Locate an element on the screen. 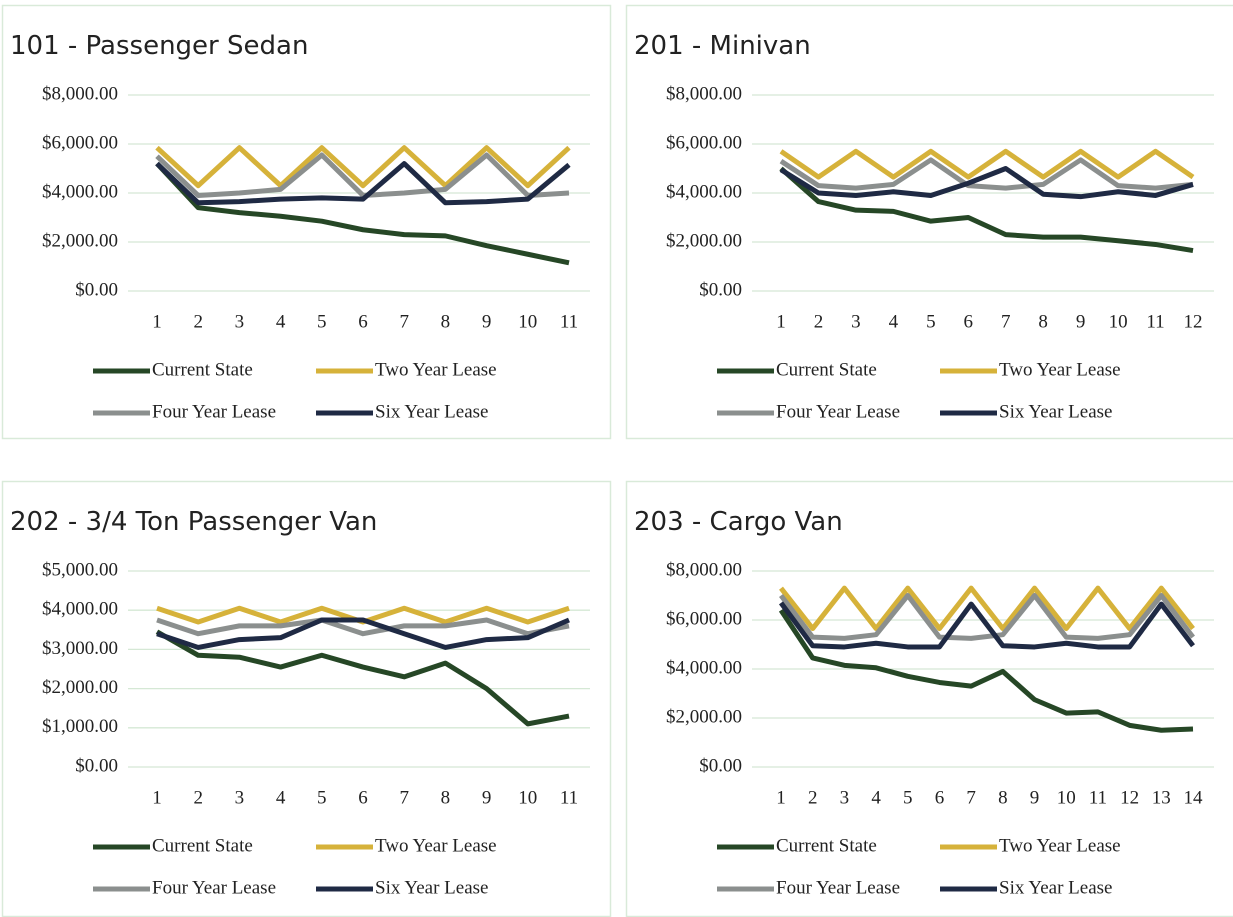 The width and height of the screenshot is (1233, 917). chart-title: 101 - Passenger Sedan is located at coordinates (159, 46).